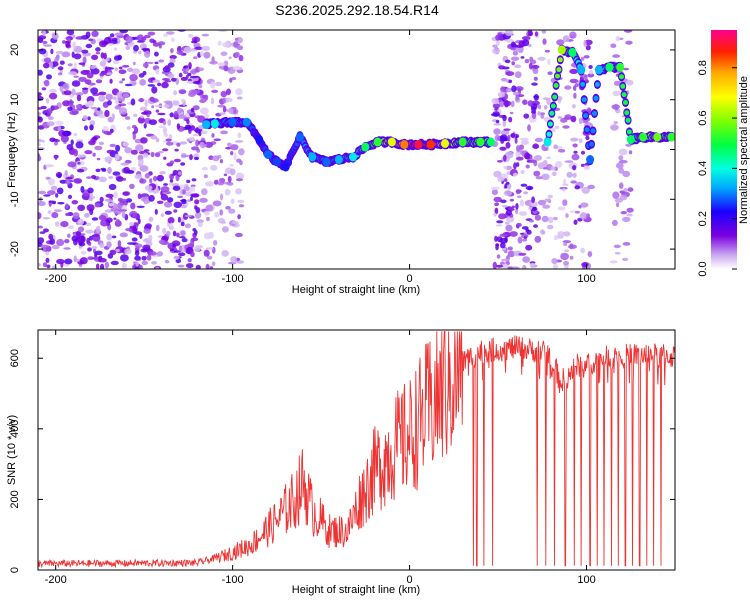  I want to click on spectrogram-x-axis-label: Height of straight line (km), so click(356, 290).